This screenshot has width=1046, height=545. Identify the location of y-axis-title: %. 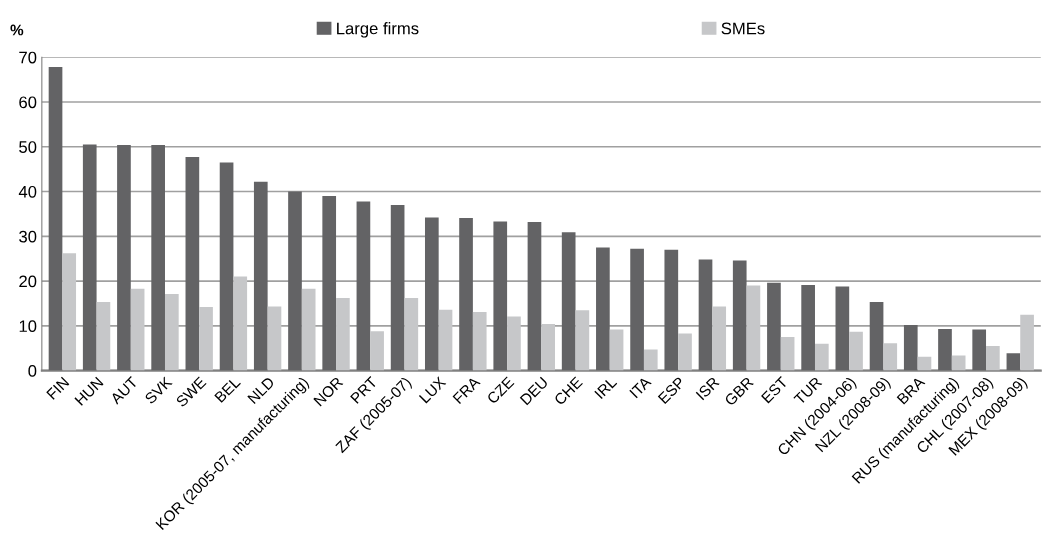
(17, 30).